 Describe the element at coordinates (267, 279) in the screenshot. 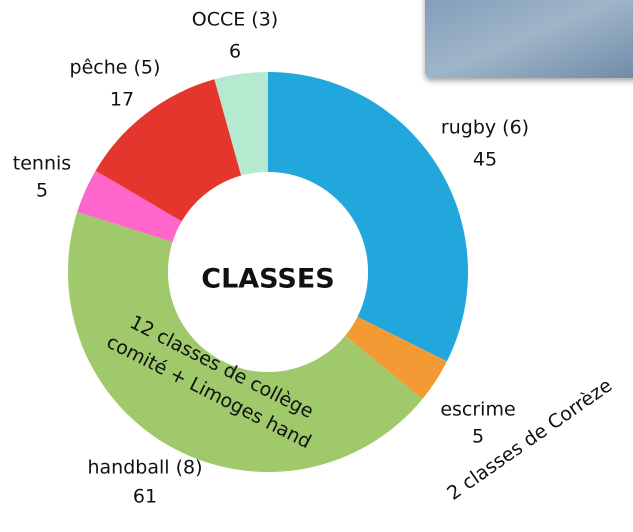

I see `center-label: CLASSES` at that location.